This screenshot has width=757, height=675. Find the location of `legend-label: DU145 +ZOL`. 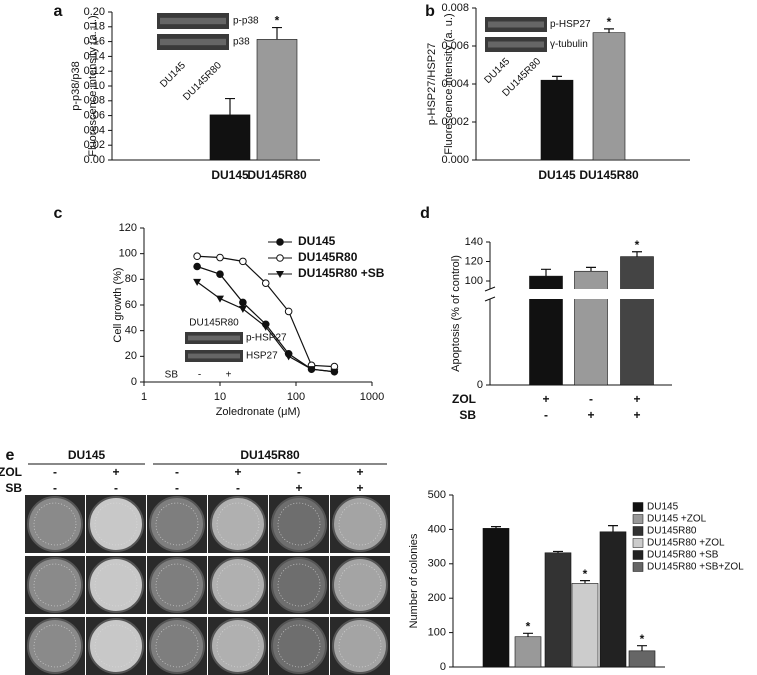

legend-label: DU145 +ZOL is located at coordinates (677, 519).